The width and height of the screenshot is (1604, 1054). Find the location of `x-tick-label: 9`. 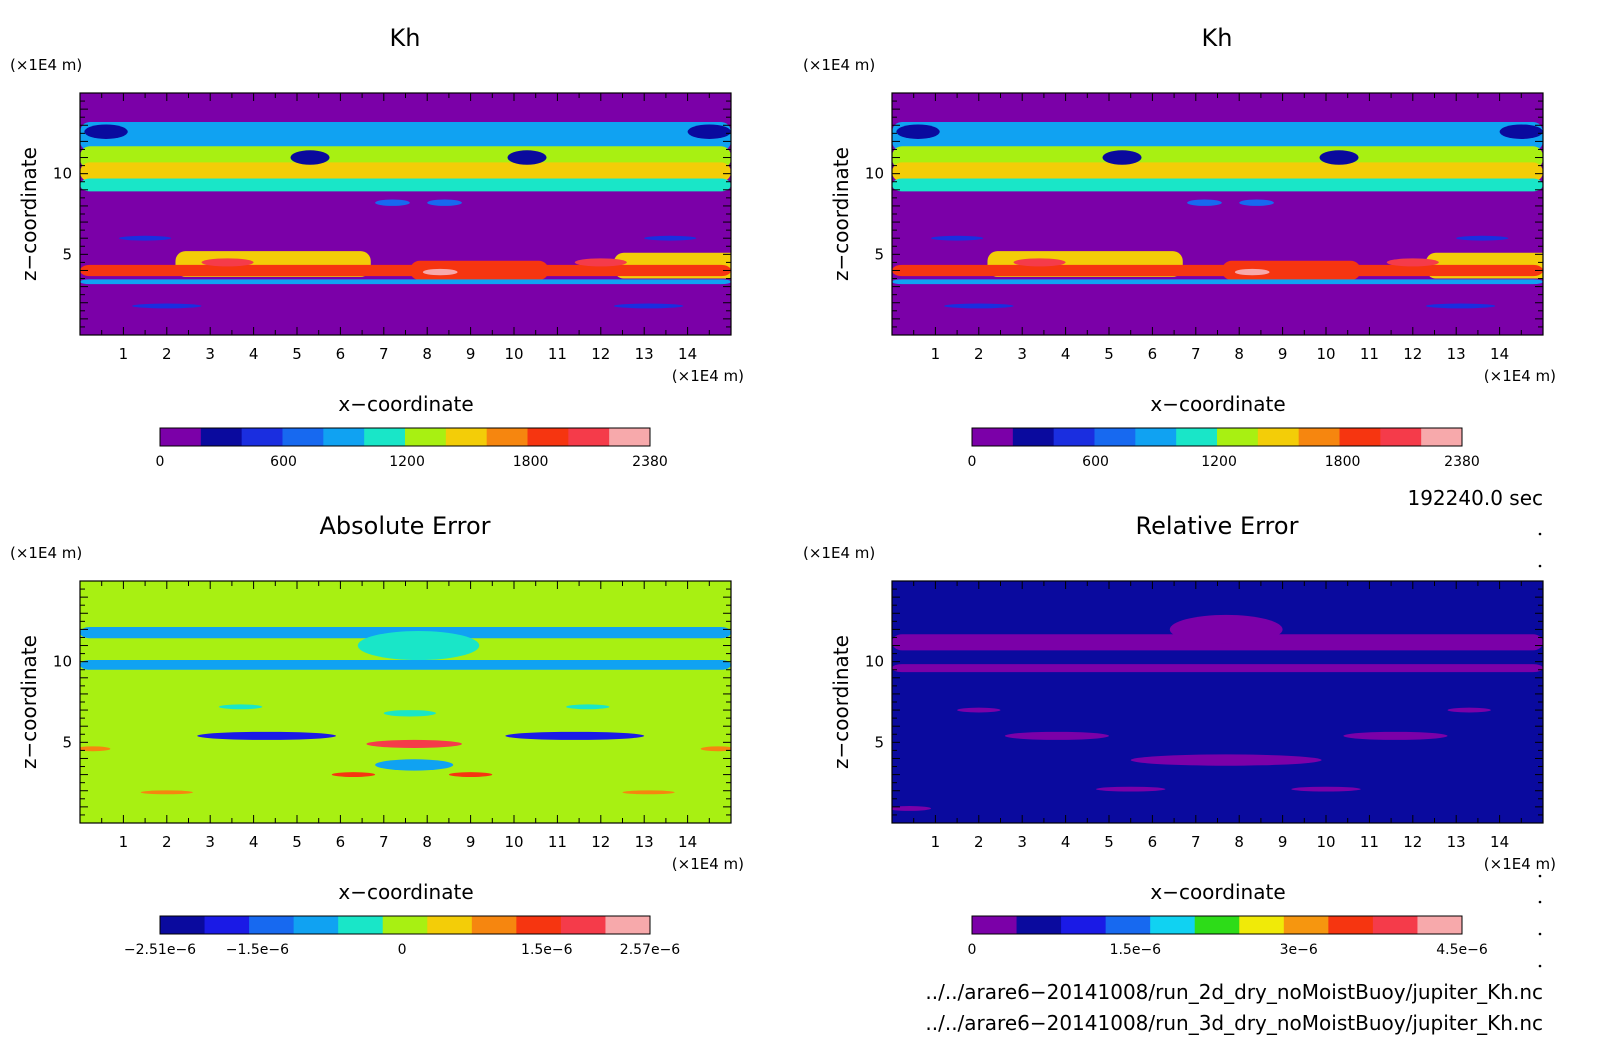

x-tick-label: 9 is located at coordinates (471, 842).